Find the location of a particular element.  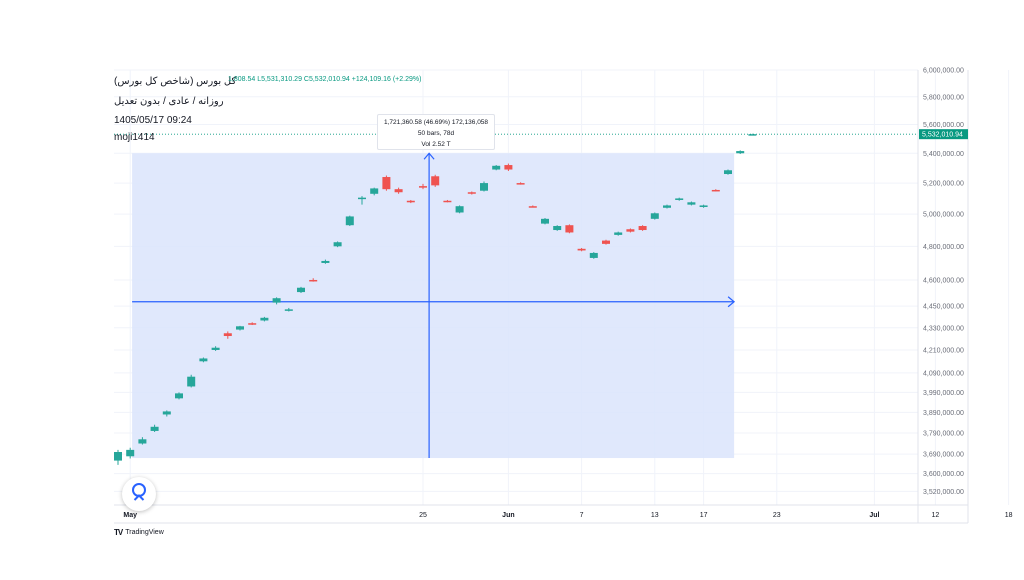

y-tick-label: 4,090,000.00 is located at coordinates (943, 373).